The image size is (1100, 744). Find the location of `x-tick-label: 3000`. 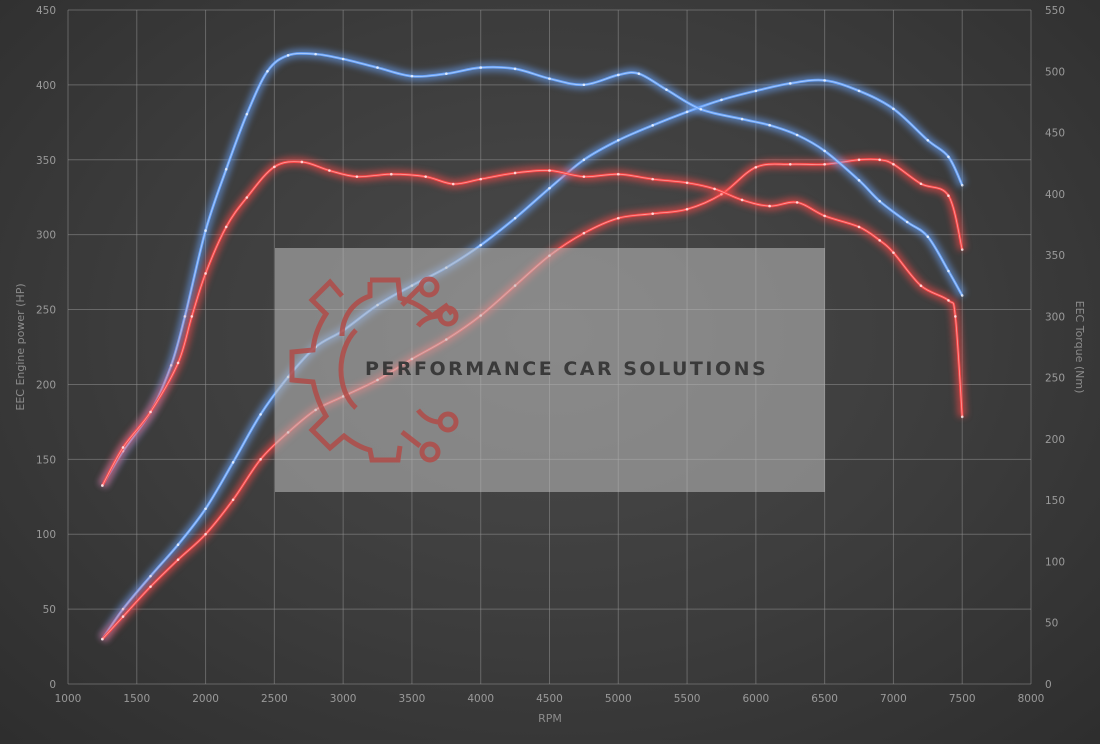

x-tick-label: 3000 is located at coordinates (343, 699).